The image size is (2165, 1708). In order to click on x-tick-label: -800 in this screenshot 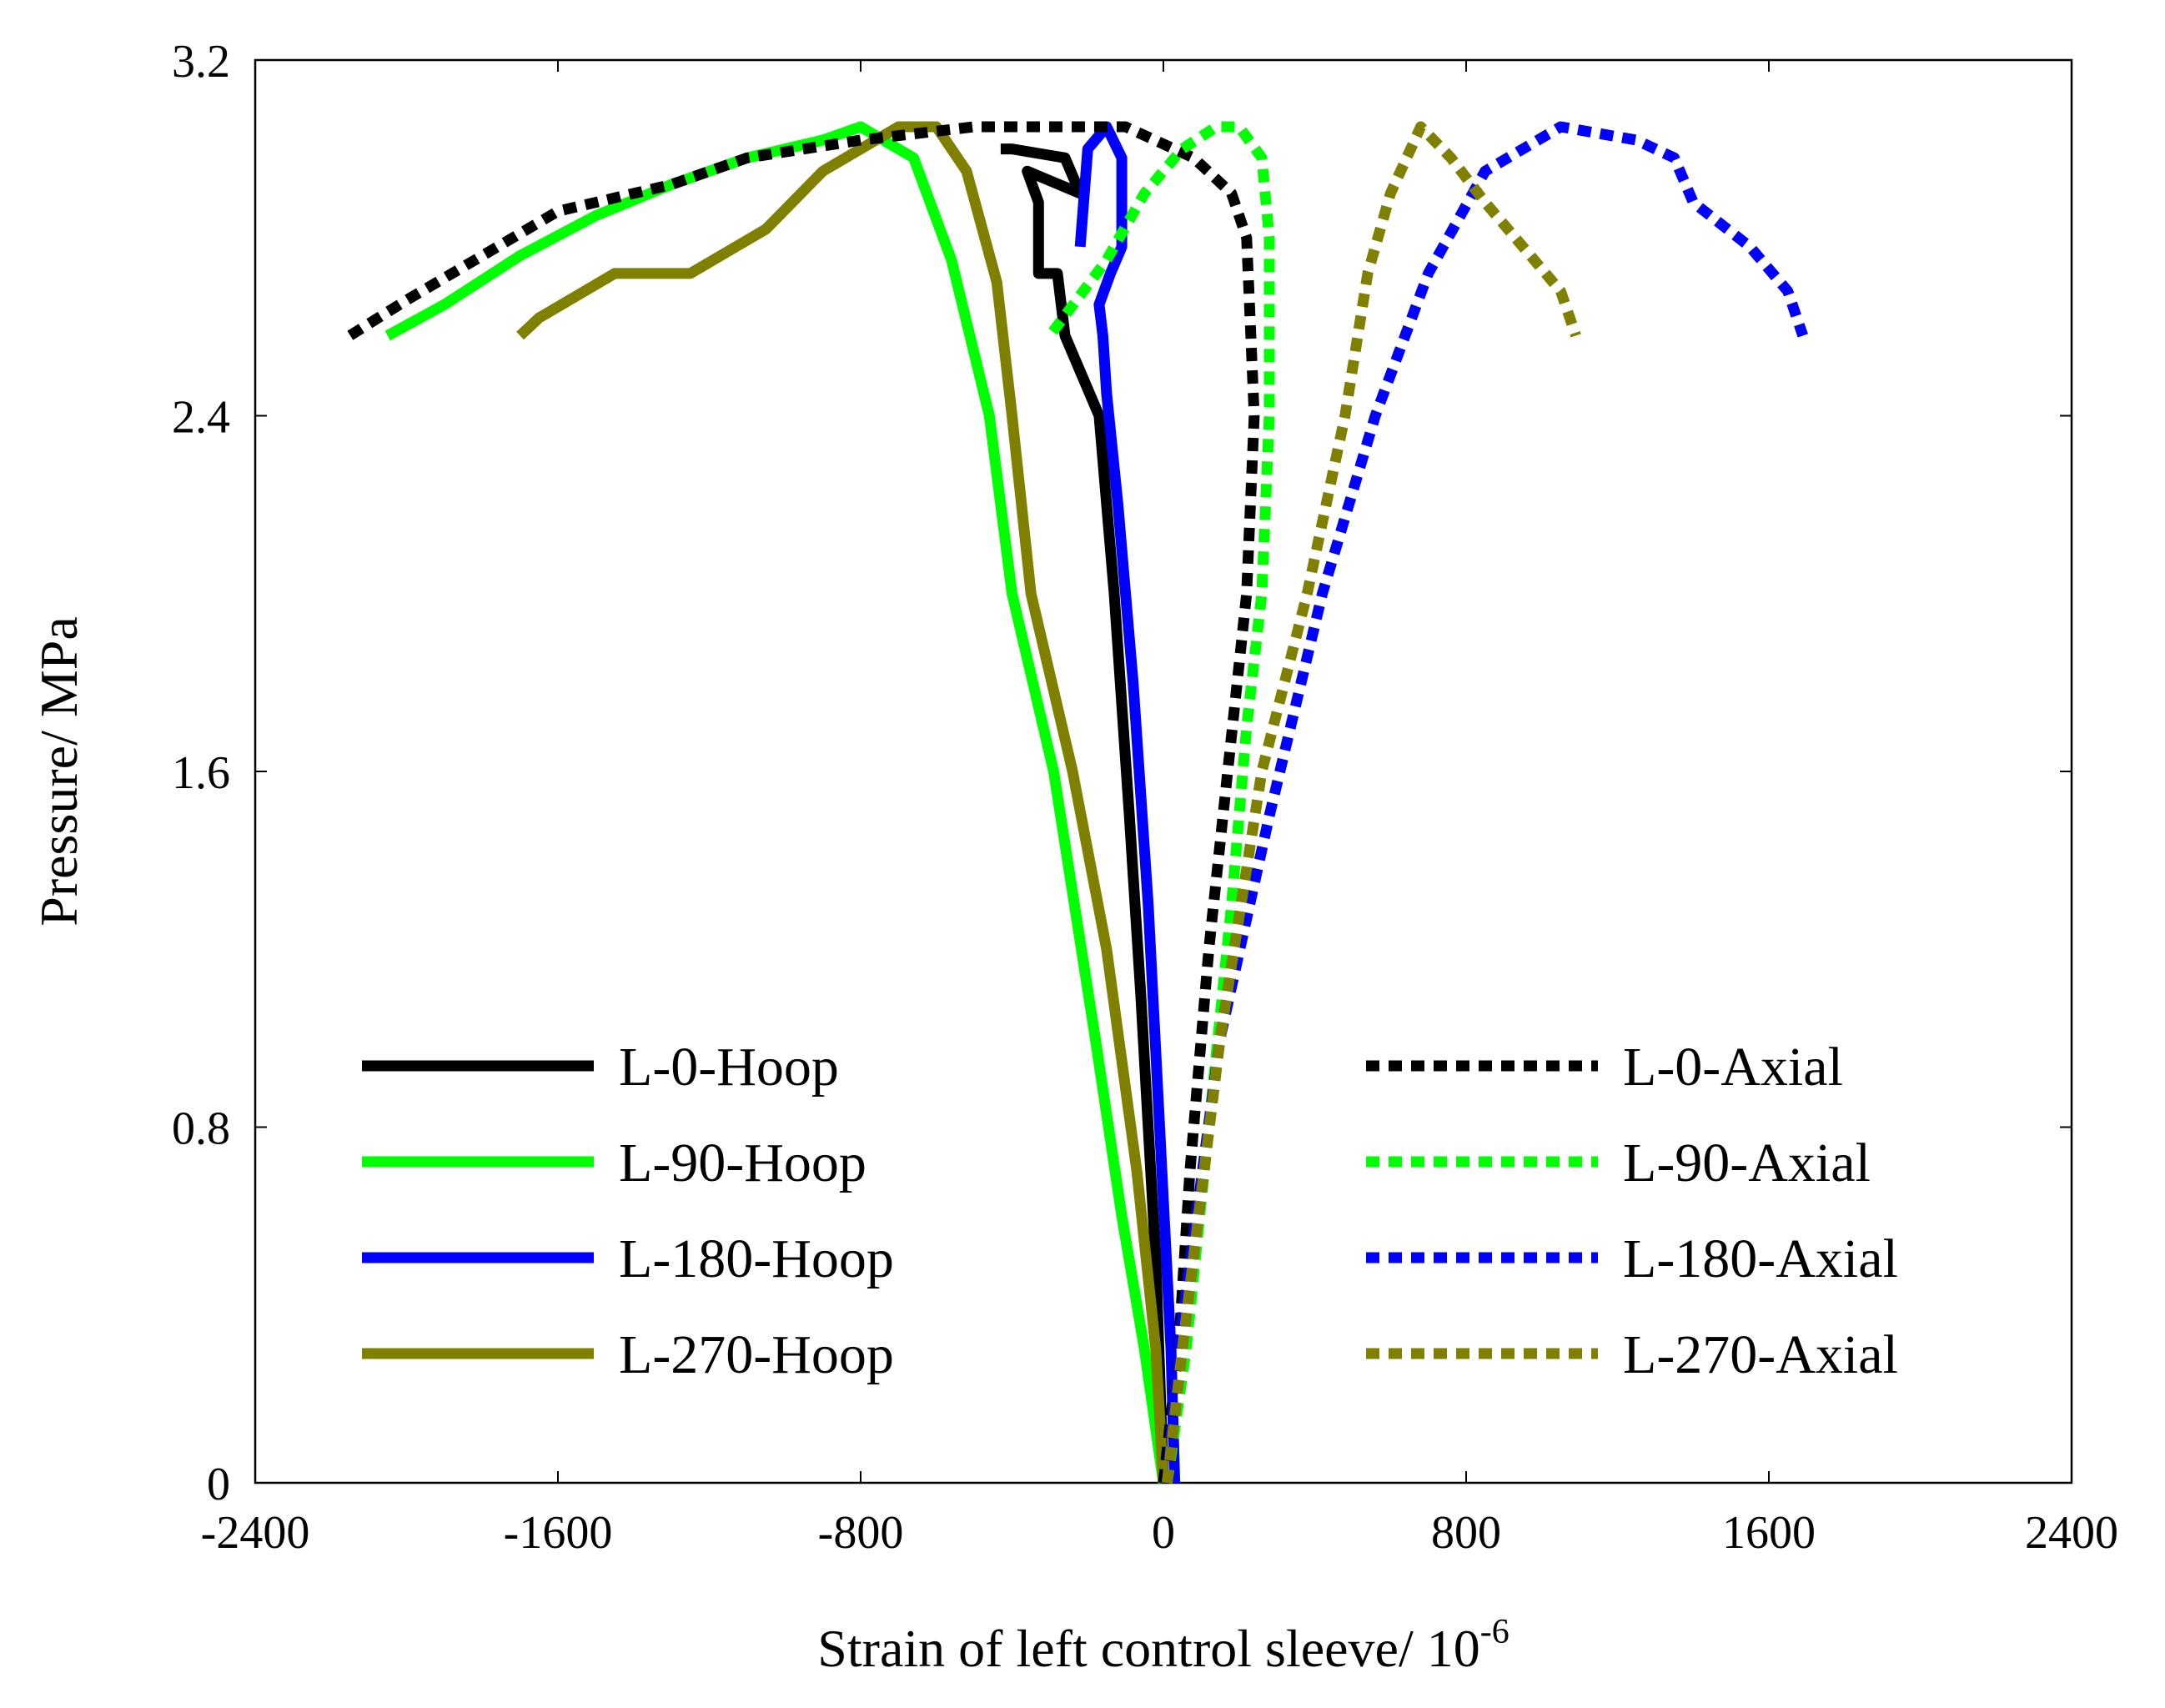, I will do `click(861, 1533)`.